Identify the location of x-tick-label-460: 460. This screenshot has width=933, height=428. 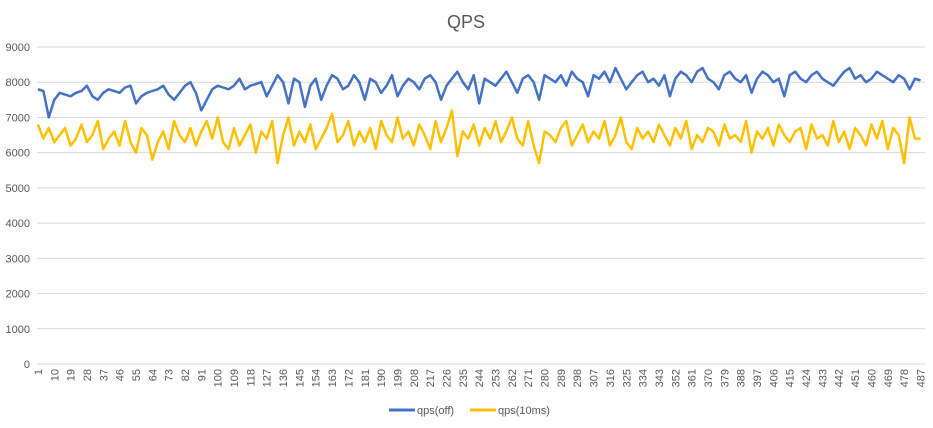
(872, 378).